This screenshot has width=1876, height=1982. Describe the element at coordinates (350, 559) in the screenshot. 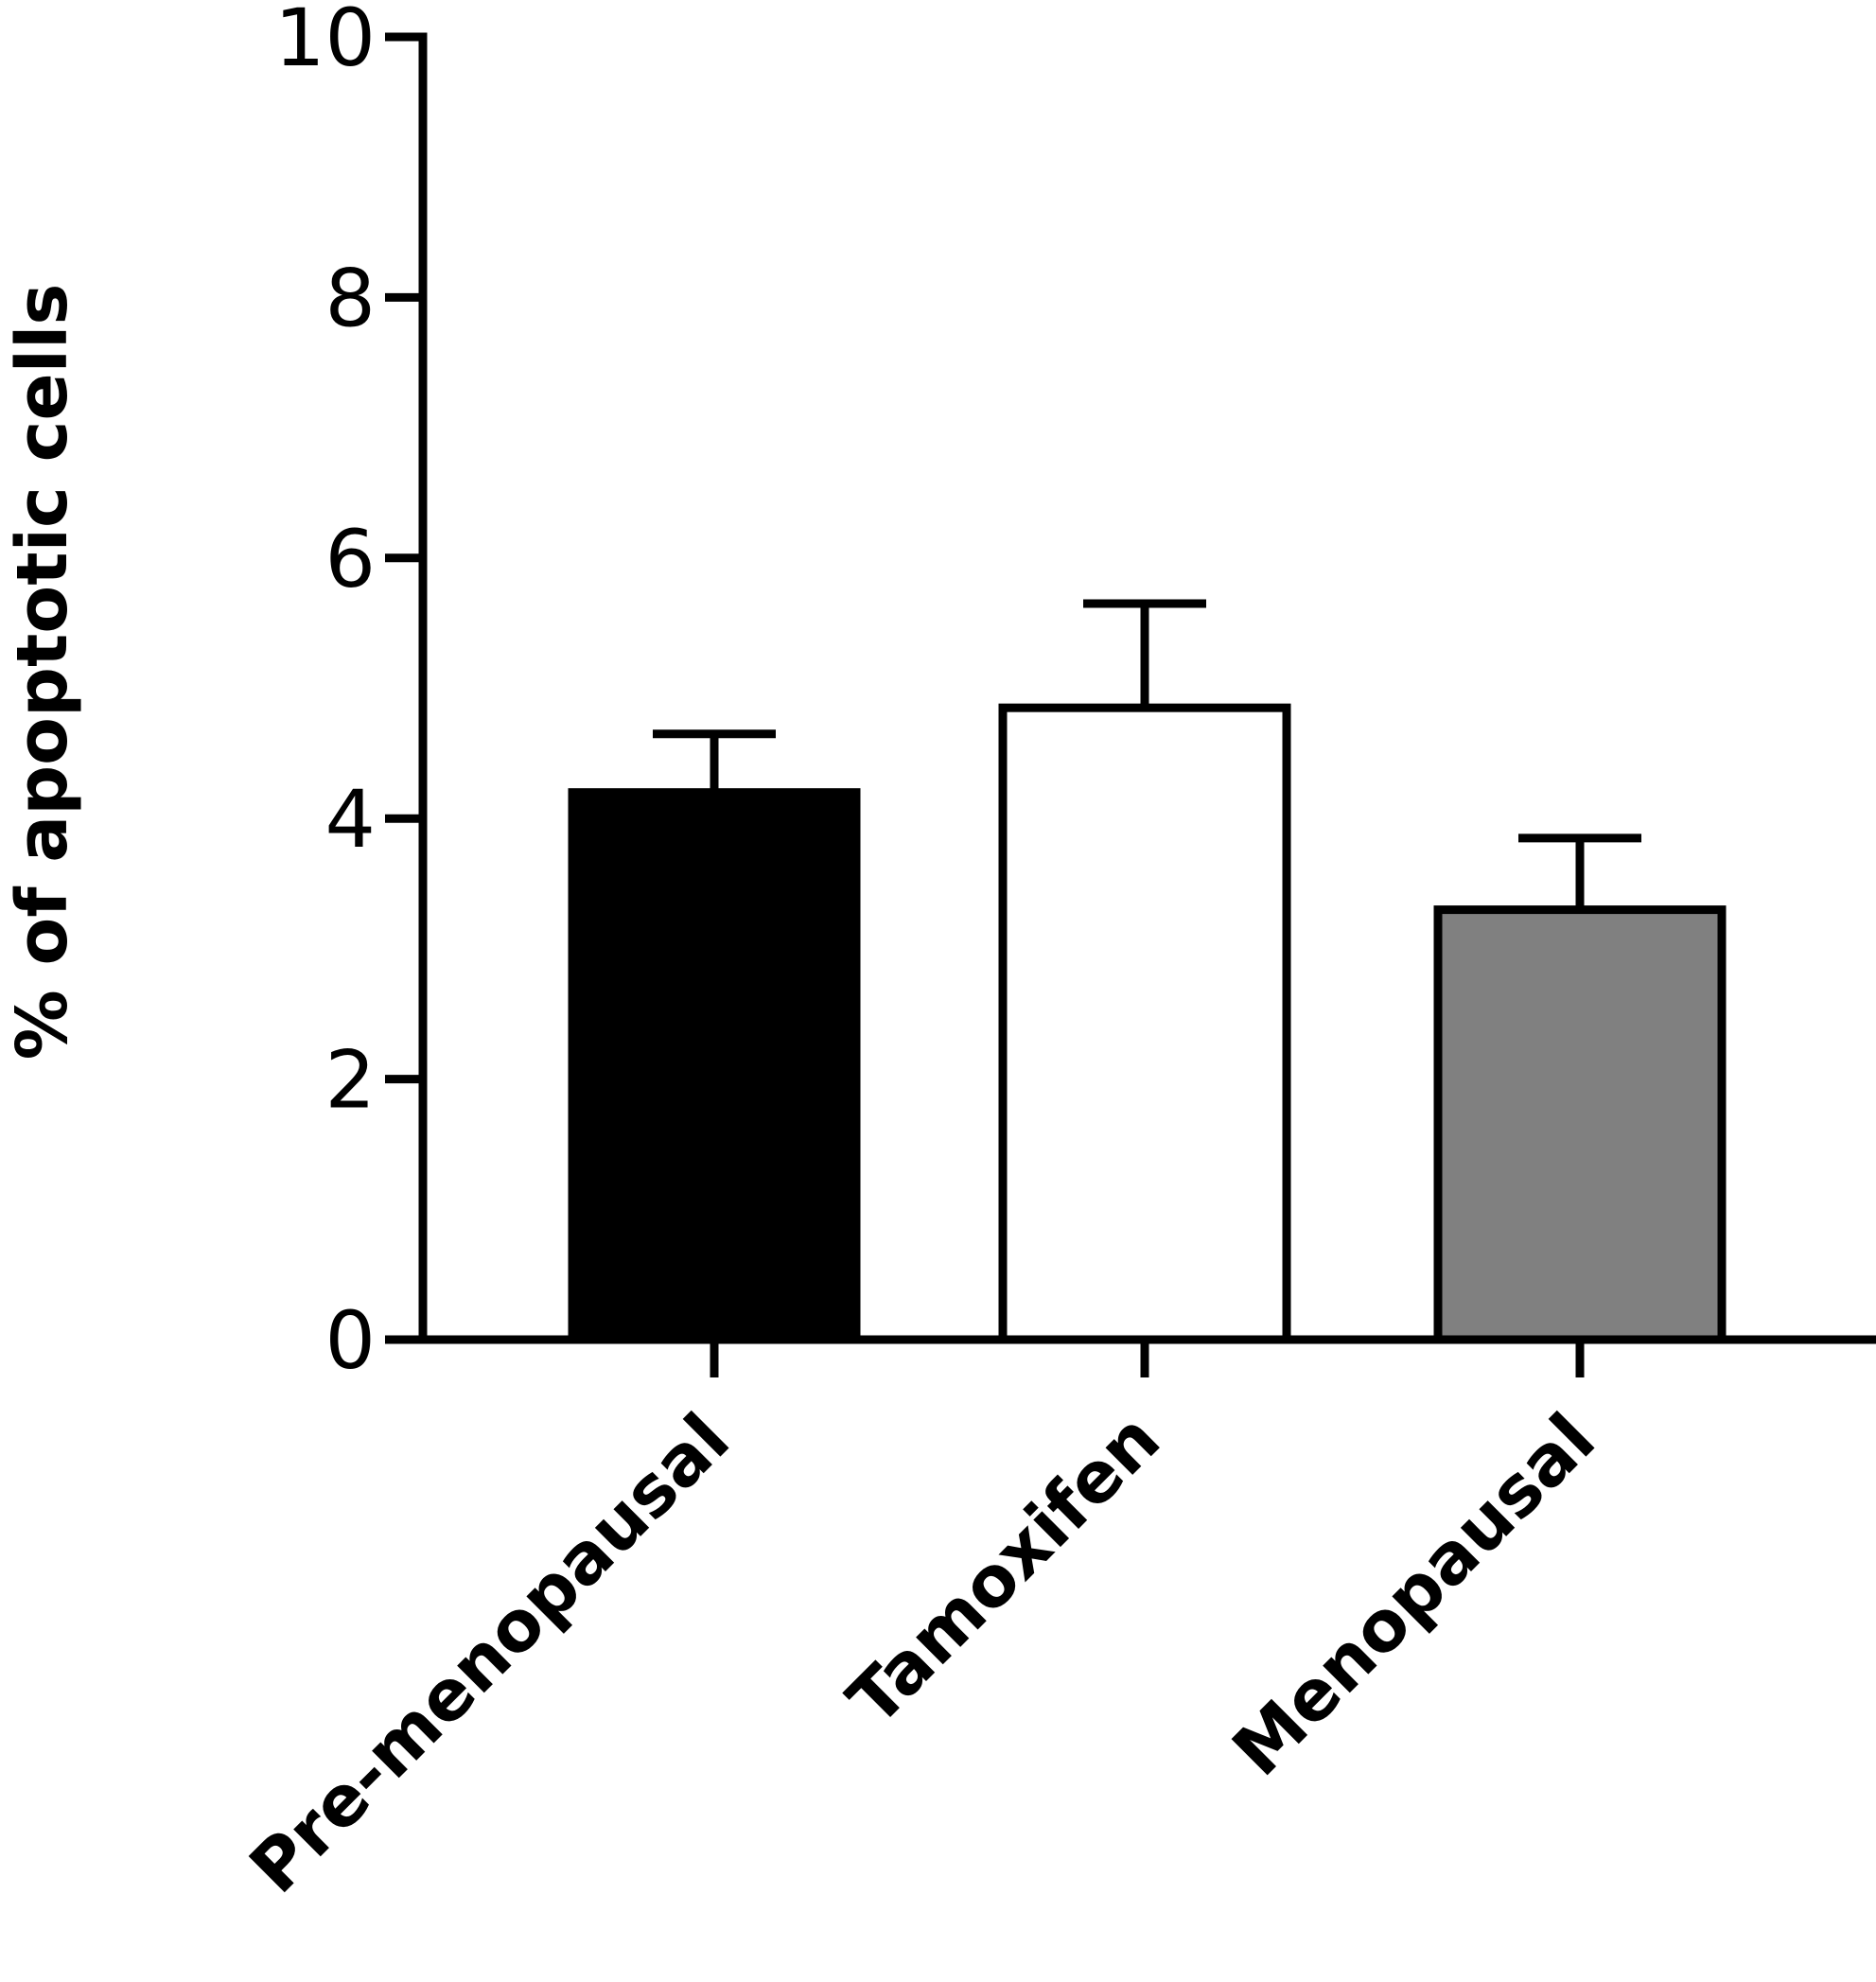

I see `y-tick-label: 6` at that location.